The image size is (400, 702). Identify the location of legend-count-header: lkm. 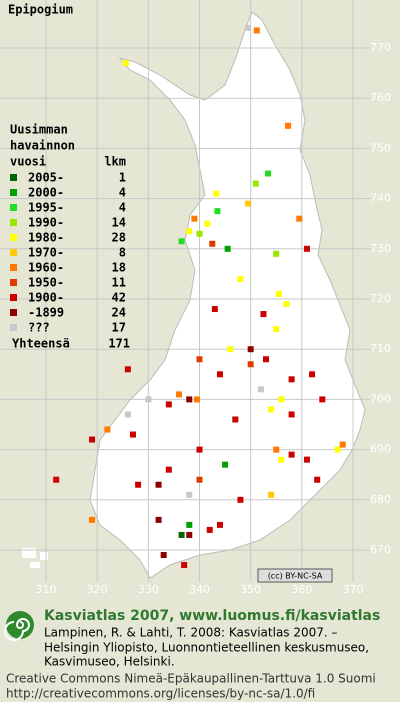
(115, 162).